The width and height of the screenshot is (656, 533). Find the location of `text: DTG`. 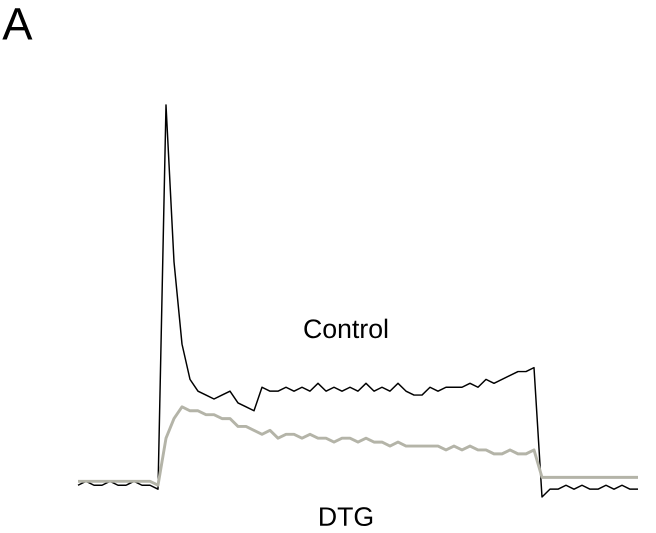

text: DTG is located at coordinates (346, 516).